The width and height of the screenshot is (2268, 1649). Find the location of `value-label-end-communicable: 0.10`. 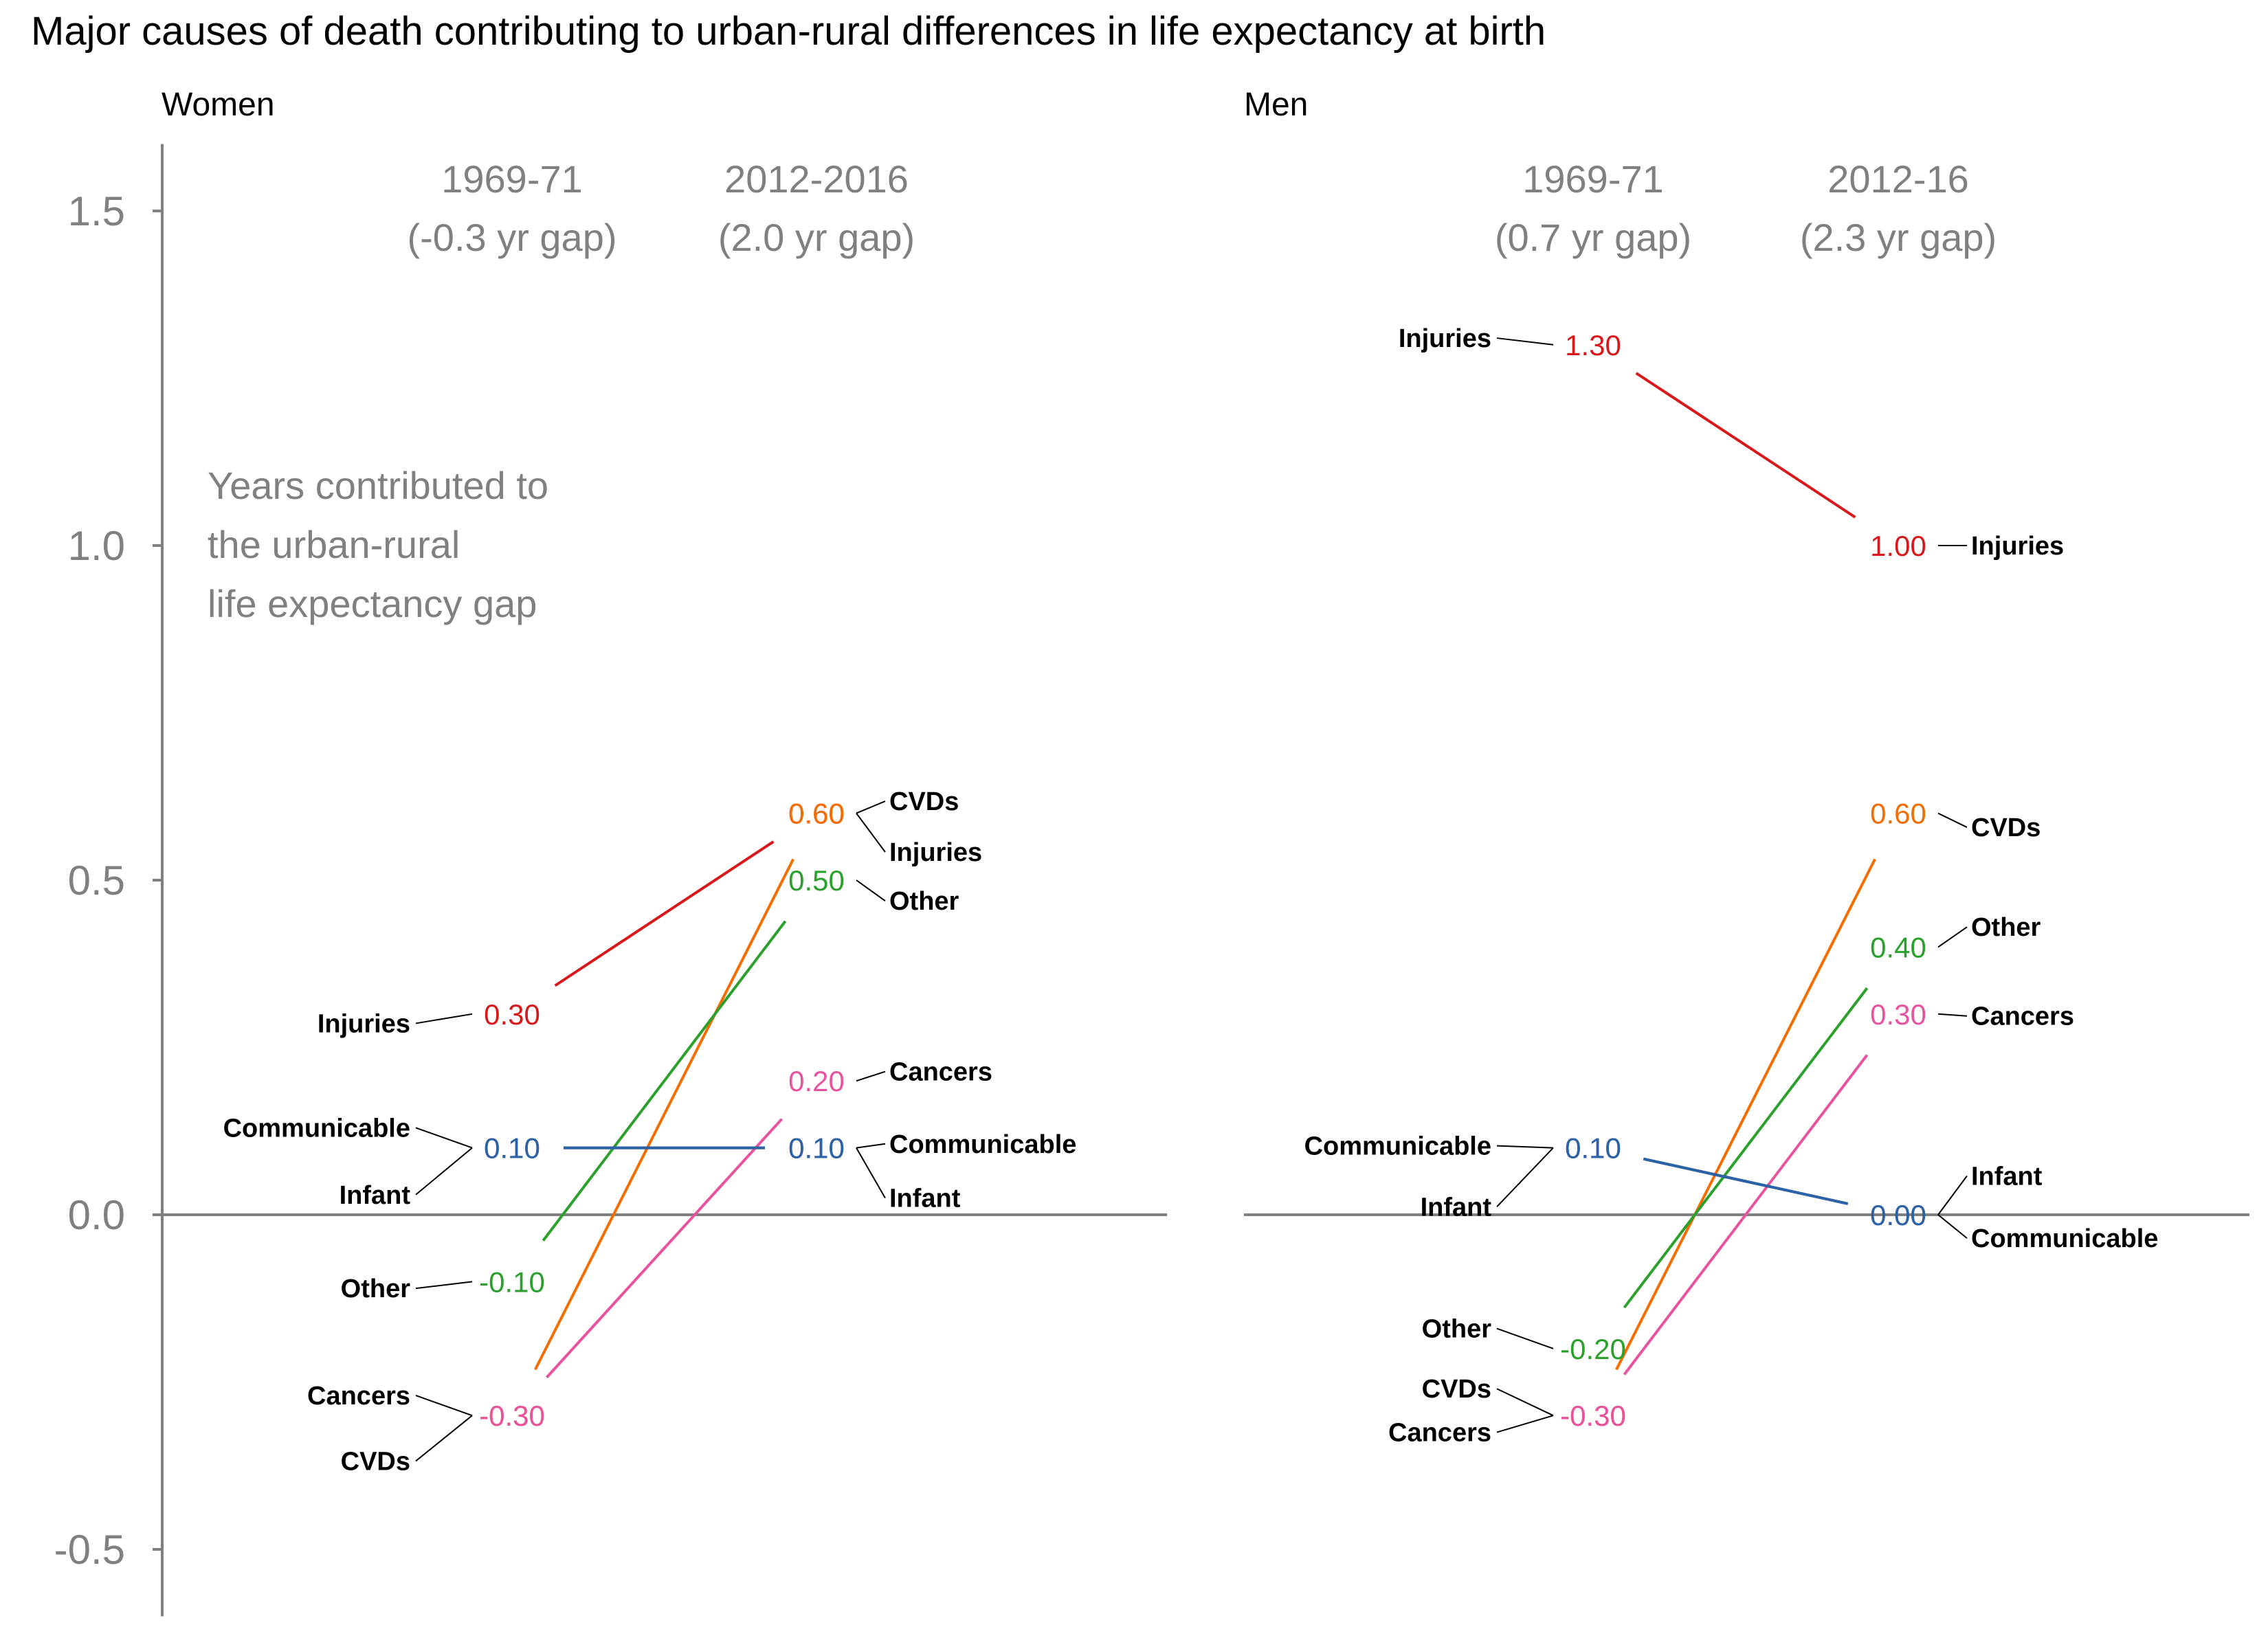

value-label-end-communicable: 0.10 is located at coordinates (816, 1148).